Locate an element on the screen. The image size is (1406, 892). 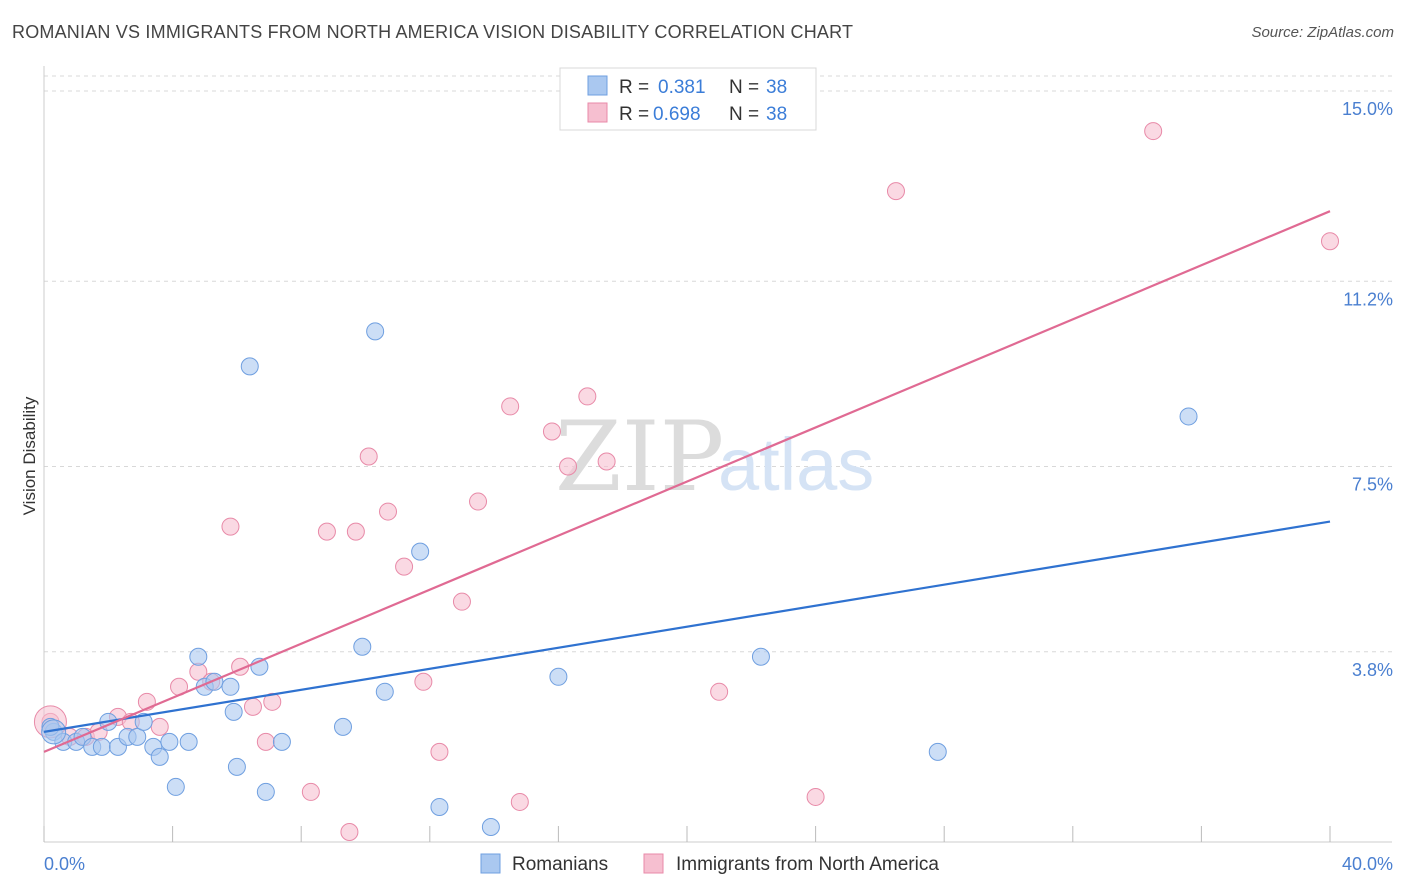
legend: R = 0.381 N = 38 R = 0.698 N = 38 is located at coordinates (688, 99).